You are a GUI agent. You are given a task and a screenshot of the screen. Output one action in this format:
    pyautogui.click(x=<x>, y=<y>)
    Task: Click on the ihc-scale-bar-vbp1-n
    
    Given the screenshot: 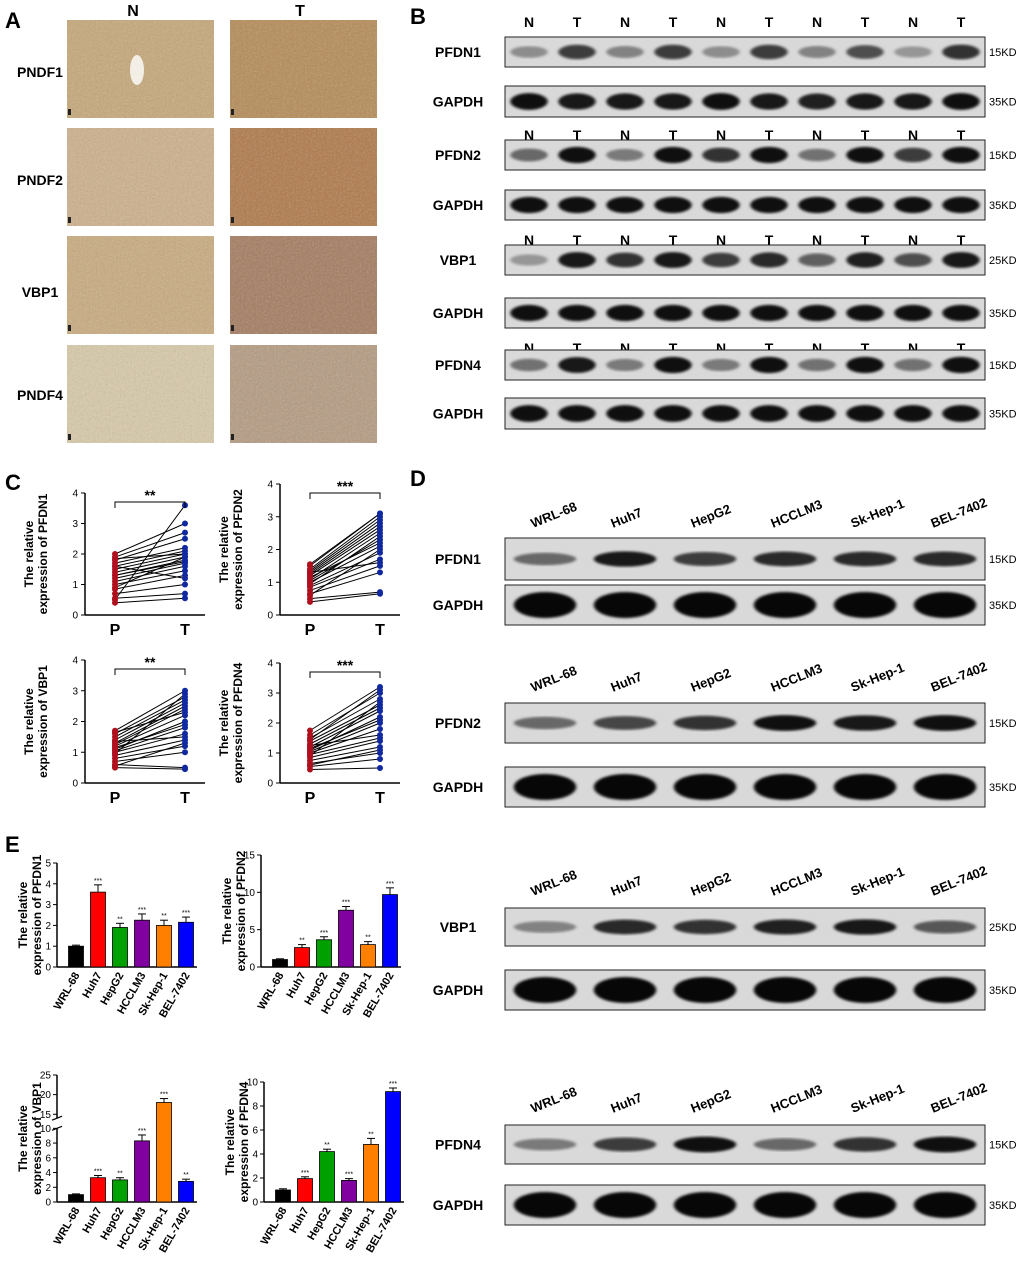 What is the action you would take?
    pyautogui.click(x=69, y=328)
    